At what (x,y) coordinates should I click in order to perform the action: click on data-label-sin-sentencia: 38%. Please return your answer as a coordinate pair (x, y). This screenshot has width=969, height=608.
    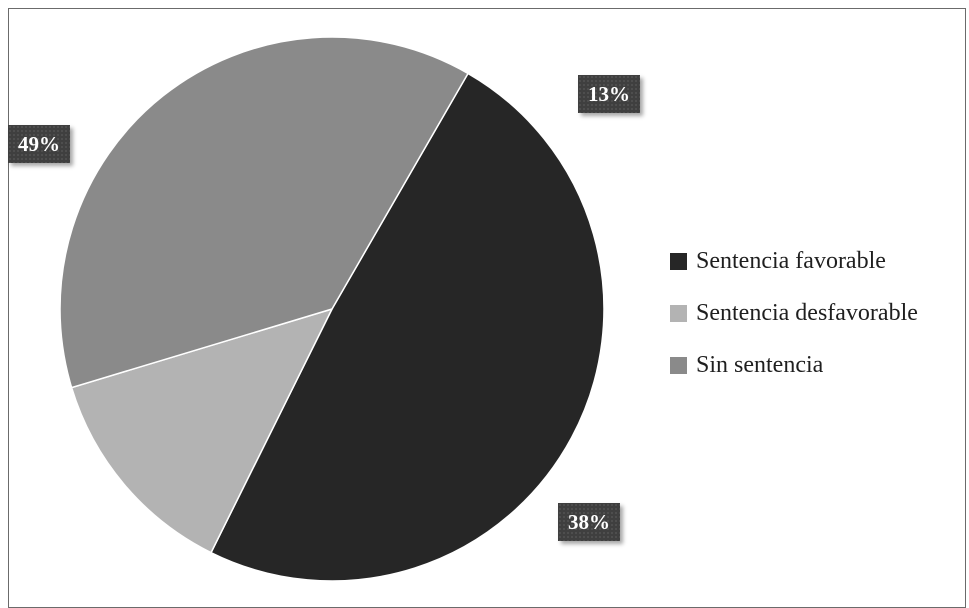
    Looking at the image, I should click on (589, 522).